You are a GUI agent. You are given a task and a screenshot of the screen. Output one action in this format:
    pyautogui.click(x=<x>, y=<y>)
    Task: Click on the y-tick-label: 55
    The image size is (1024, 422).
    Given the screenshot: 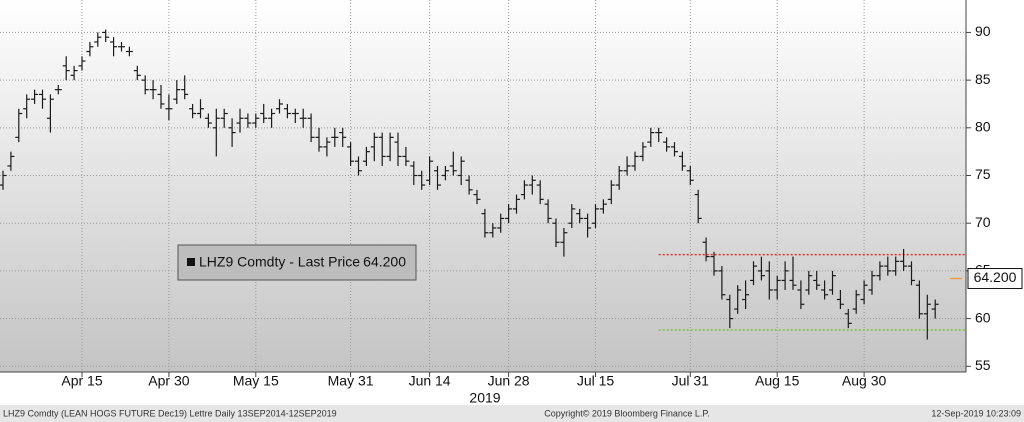 What is the action you would take?
    pyautogui.click(x=983, y=365)
    